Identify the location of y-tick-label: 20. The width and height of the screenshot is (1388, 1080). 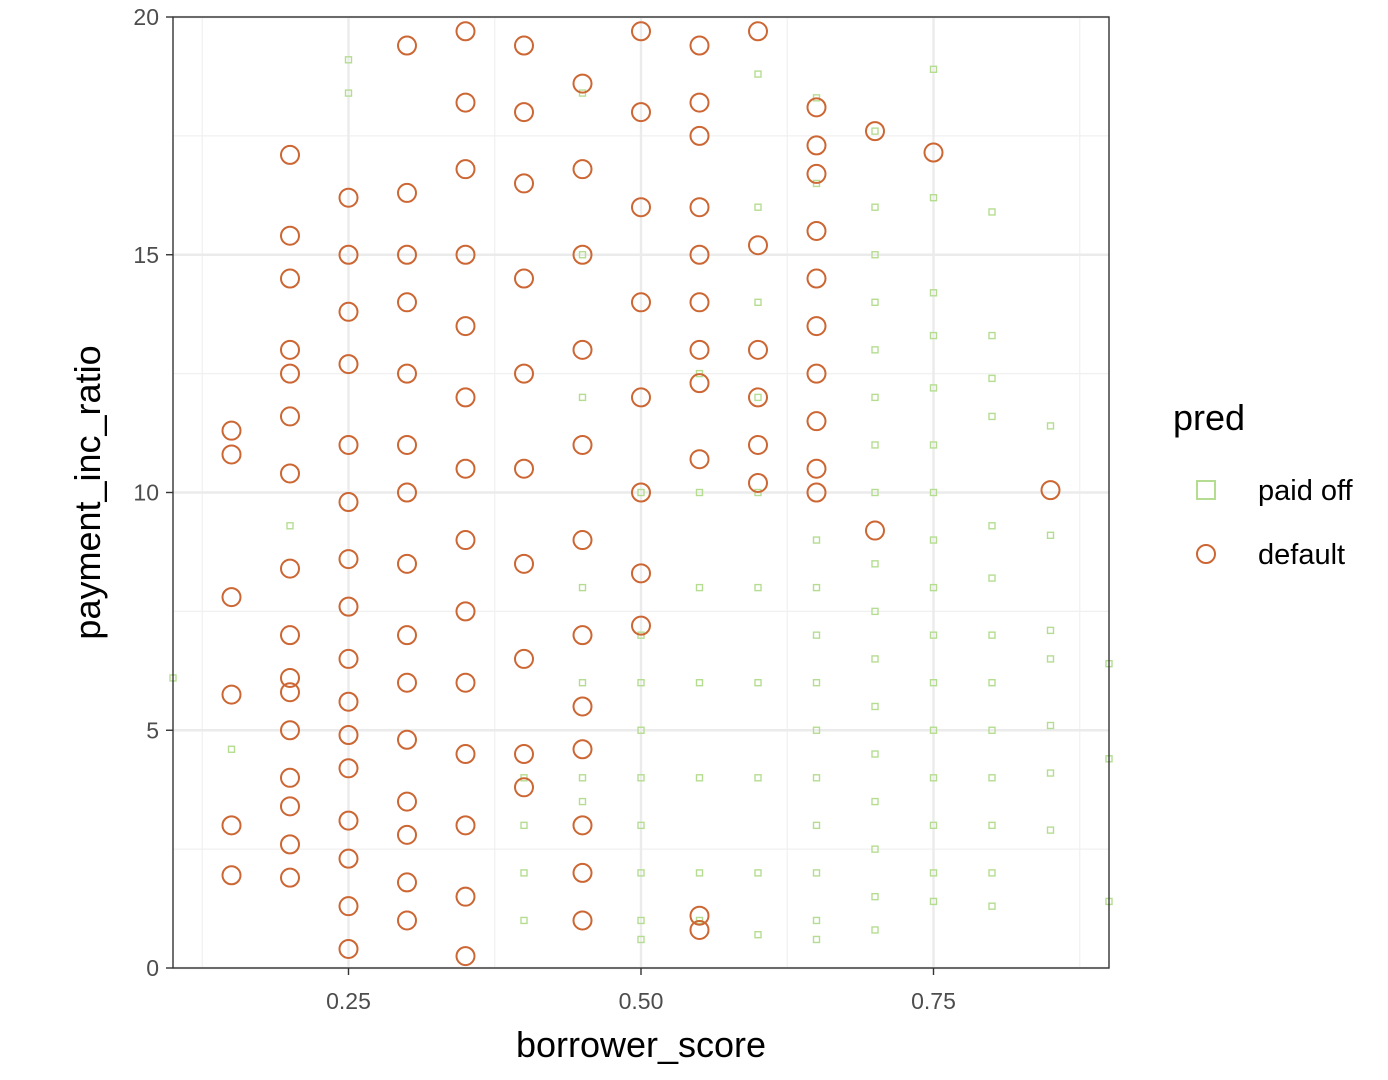
(146, 17).